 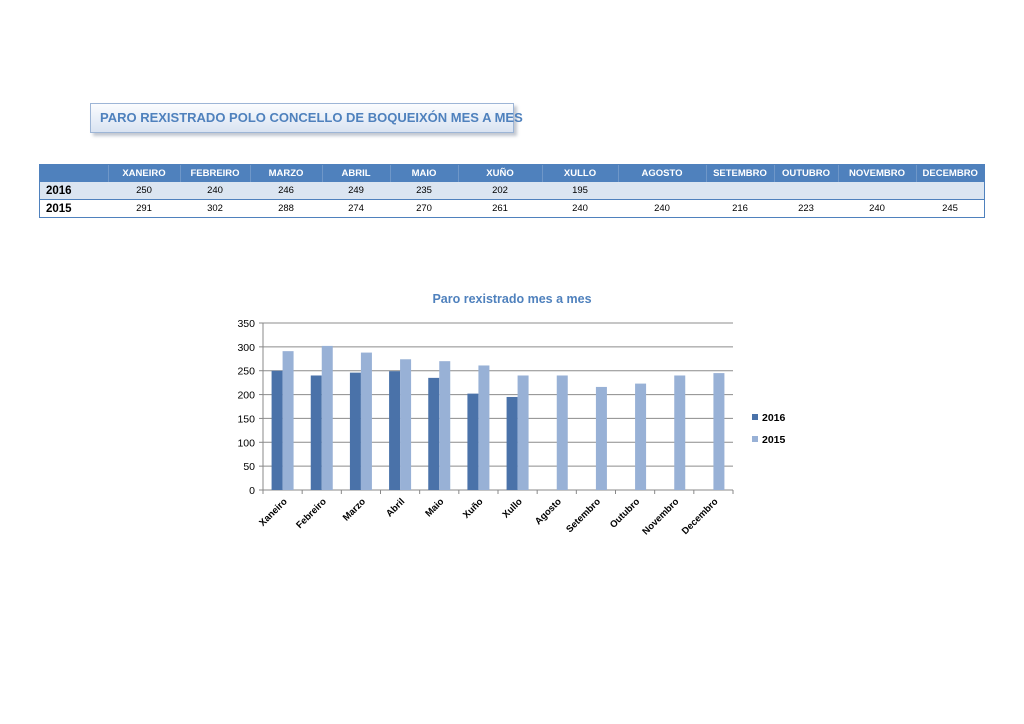 What do you see at coordinates (755, 417) in the screenshot?
I see `legend-swatch-2016` at bounding box center [755, 417].